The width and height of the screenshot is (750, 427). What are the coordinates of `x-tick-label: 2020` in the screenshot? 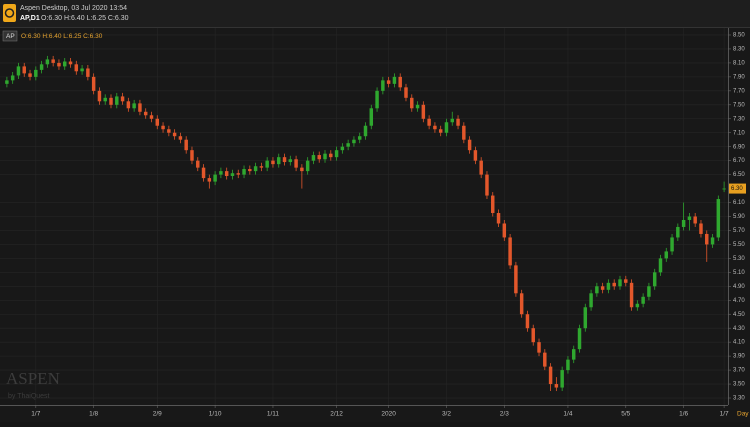 It's located at (388, 414).